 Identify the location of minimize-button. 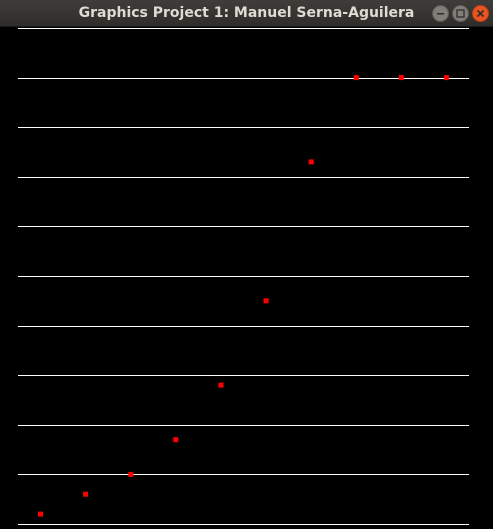
(440, 13).